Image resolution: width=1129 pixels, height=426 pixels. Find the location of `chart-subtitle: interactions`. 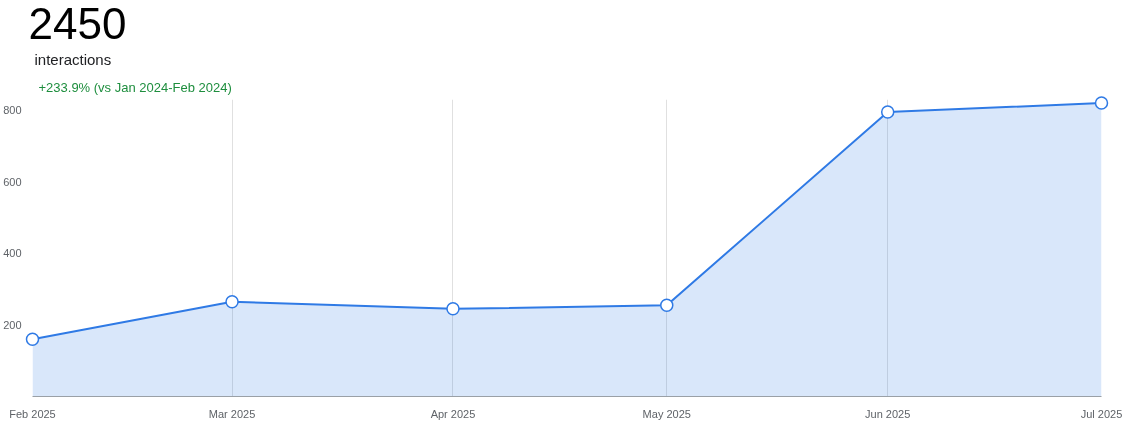

chart-subtitle: interactions is located at coordinates (73, 59).